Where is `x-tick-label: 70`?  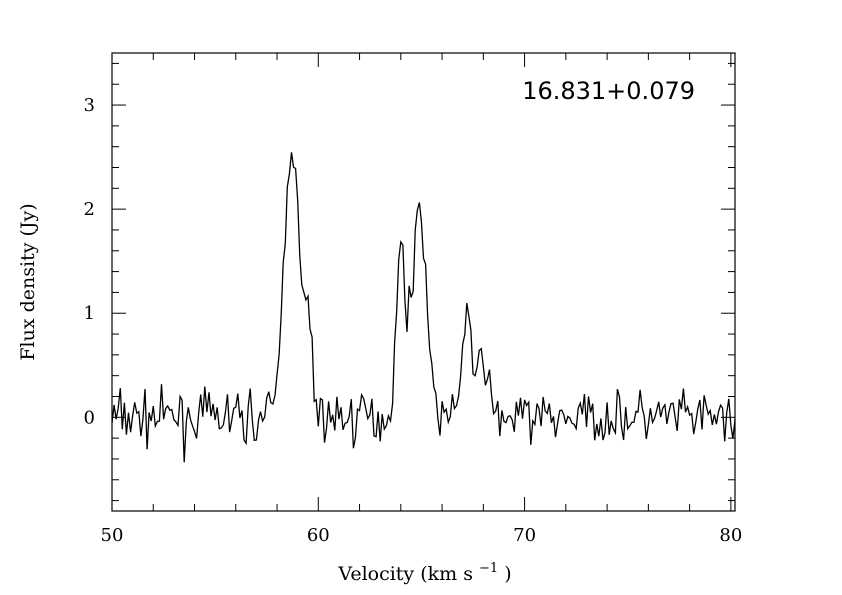
x-tick-label: 70 is located at coordinates (524, 535).